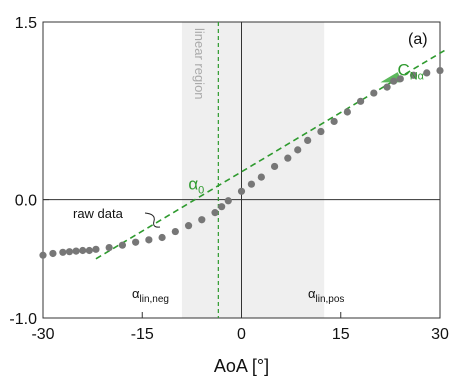 Image resolution: width=453 pixels, height=380 pixels. I want to click on x-tick-label: 30, so click(440, 334).